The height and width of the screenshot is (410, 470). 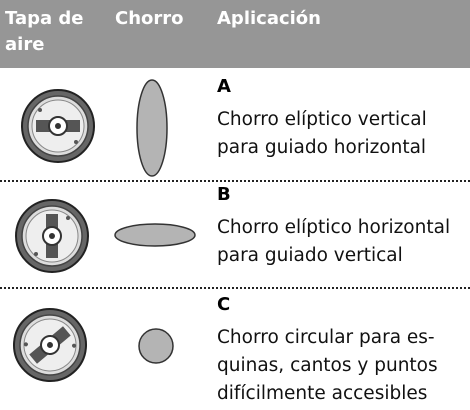 I want to click on row-letter: B, so click(x=224, y=194).